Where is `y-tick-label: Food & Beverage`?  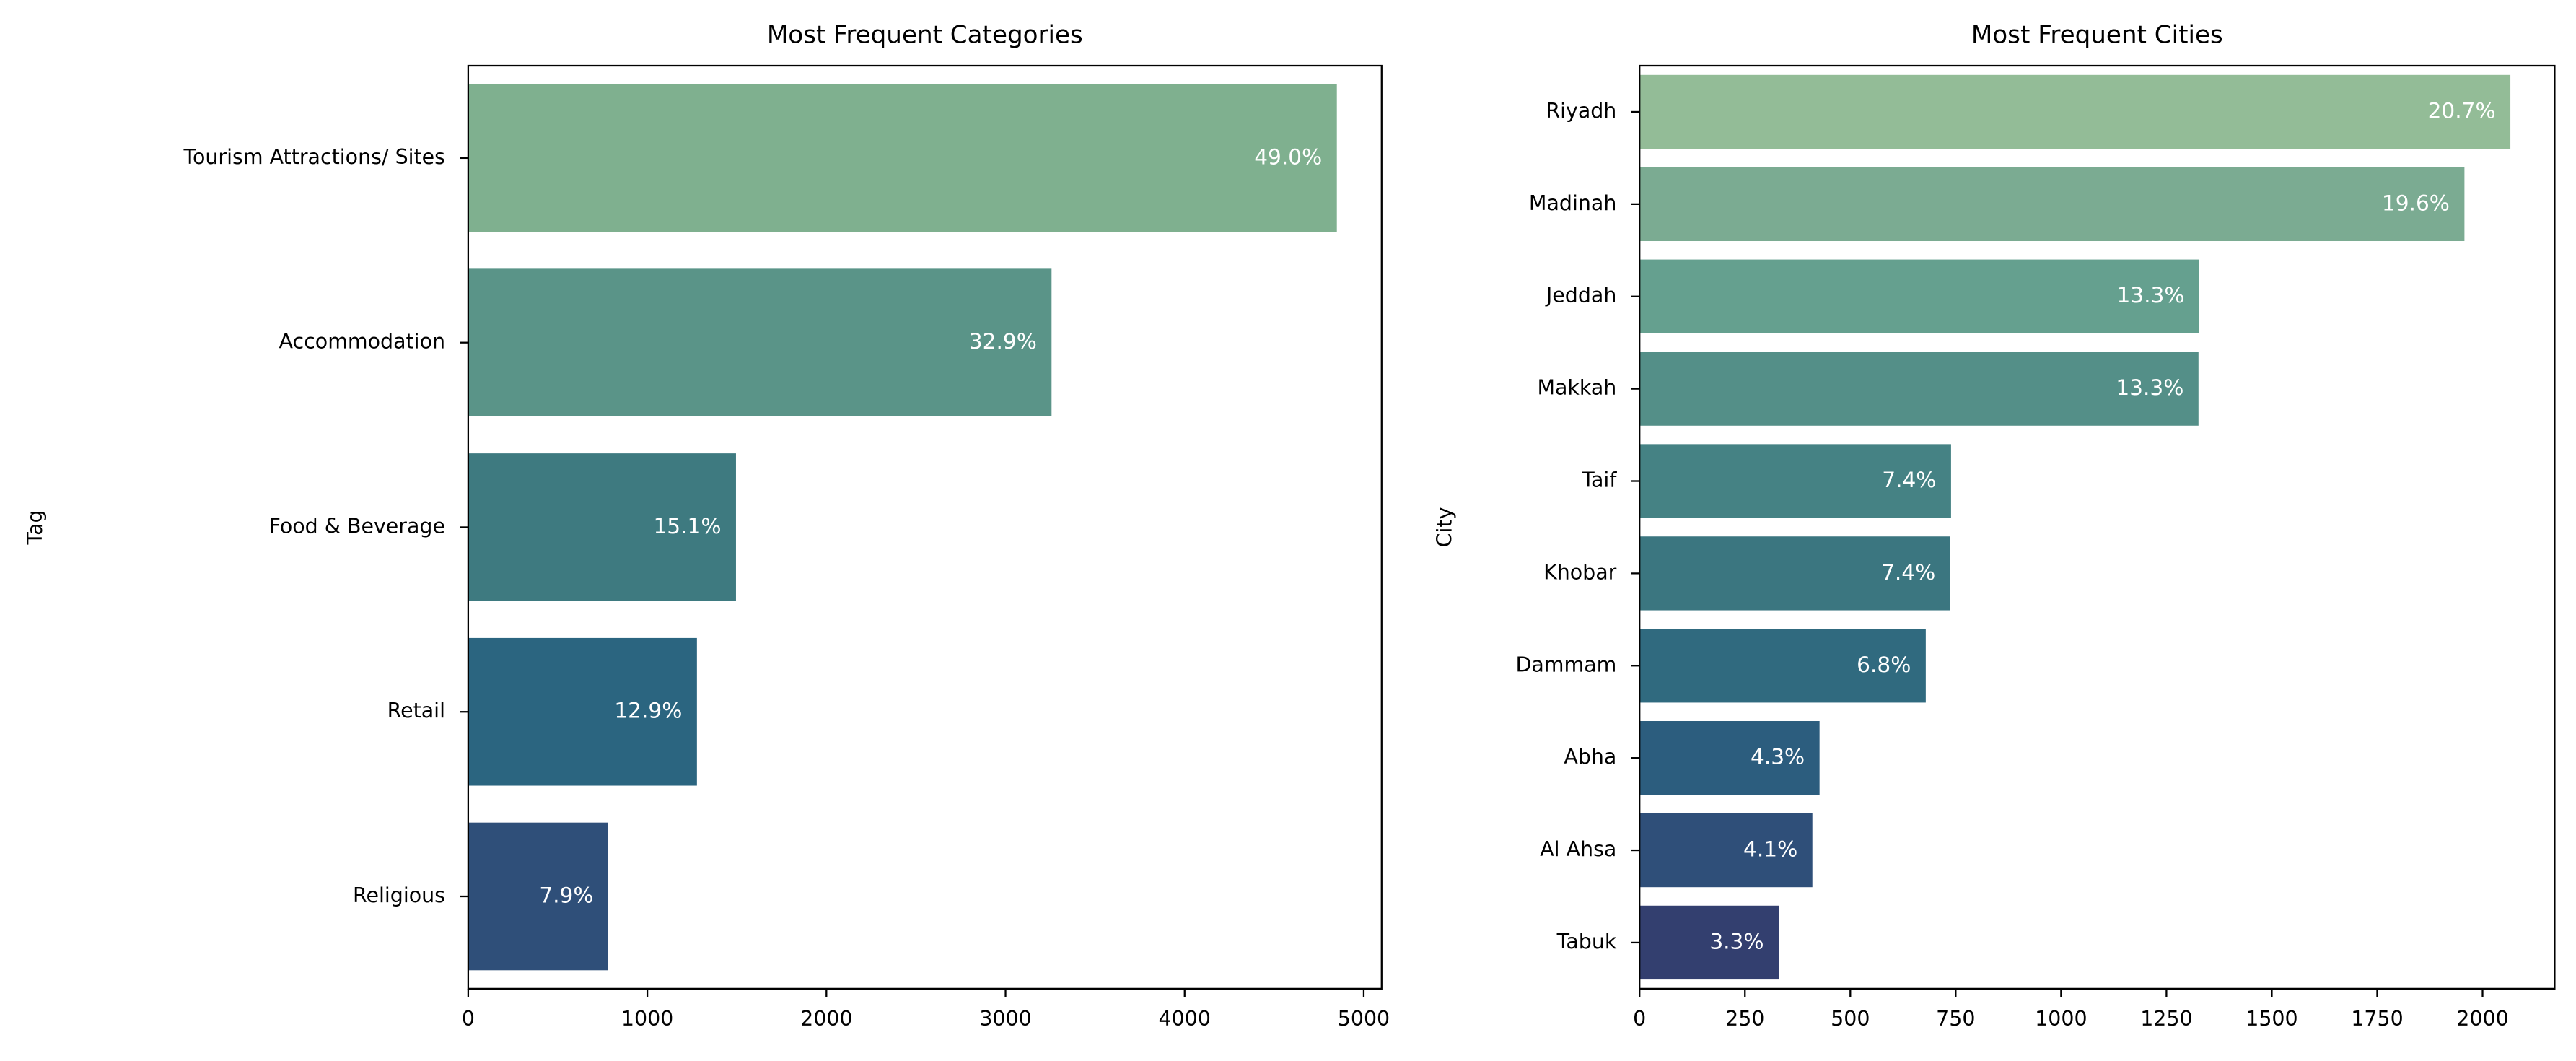 y-tick-label: Food & Beverage is located at coordinates (356, 526).